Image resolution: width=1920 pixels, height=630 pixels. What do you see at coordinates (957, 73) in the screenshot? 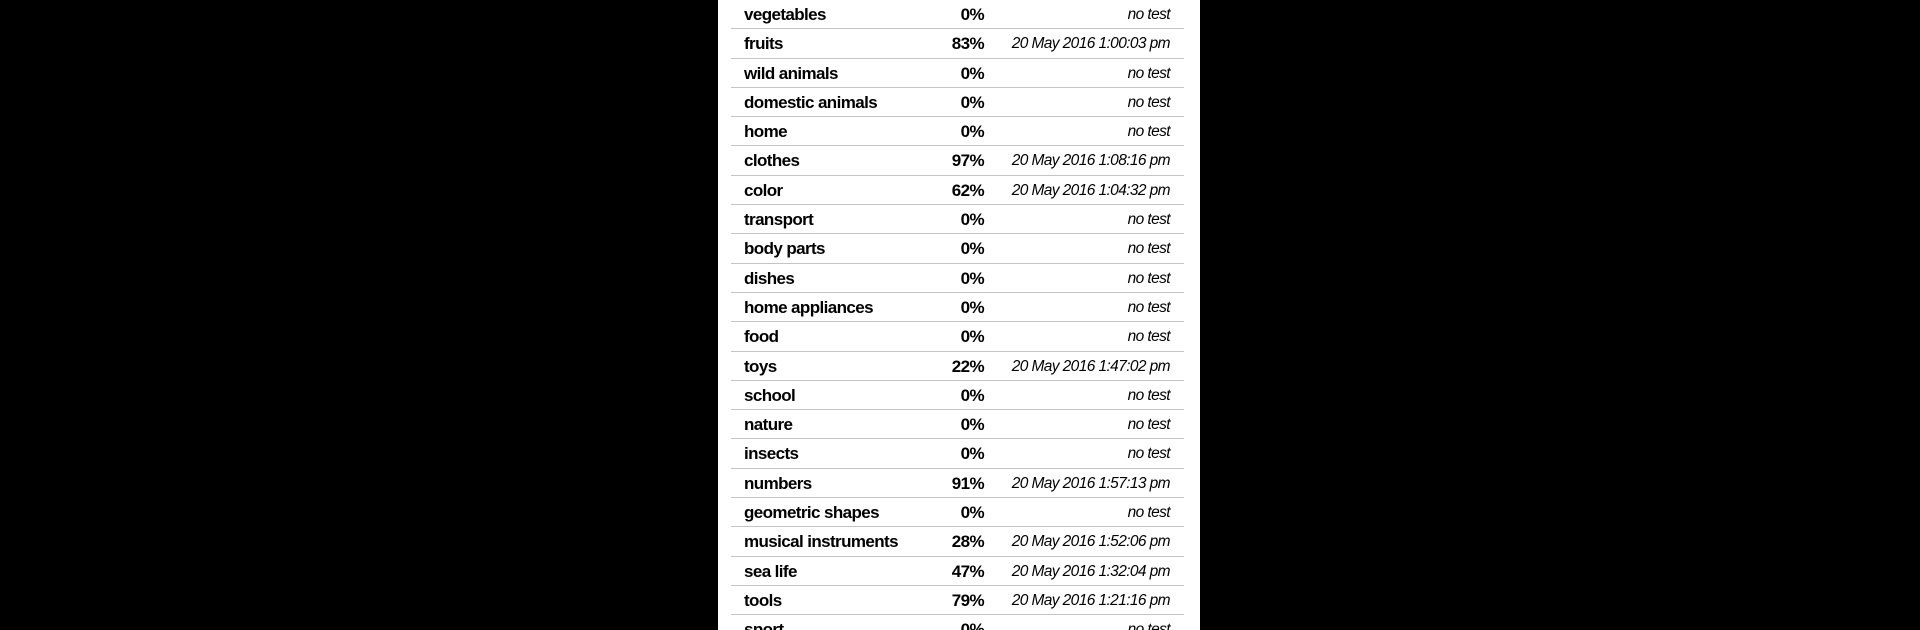
I see `table-row: wild animals 0% no test` at bounding box center [957, 73].